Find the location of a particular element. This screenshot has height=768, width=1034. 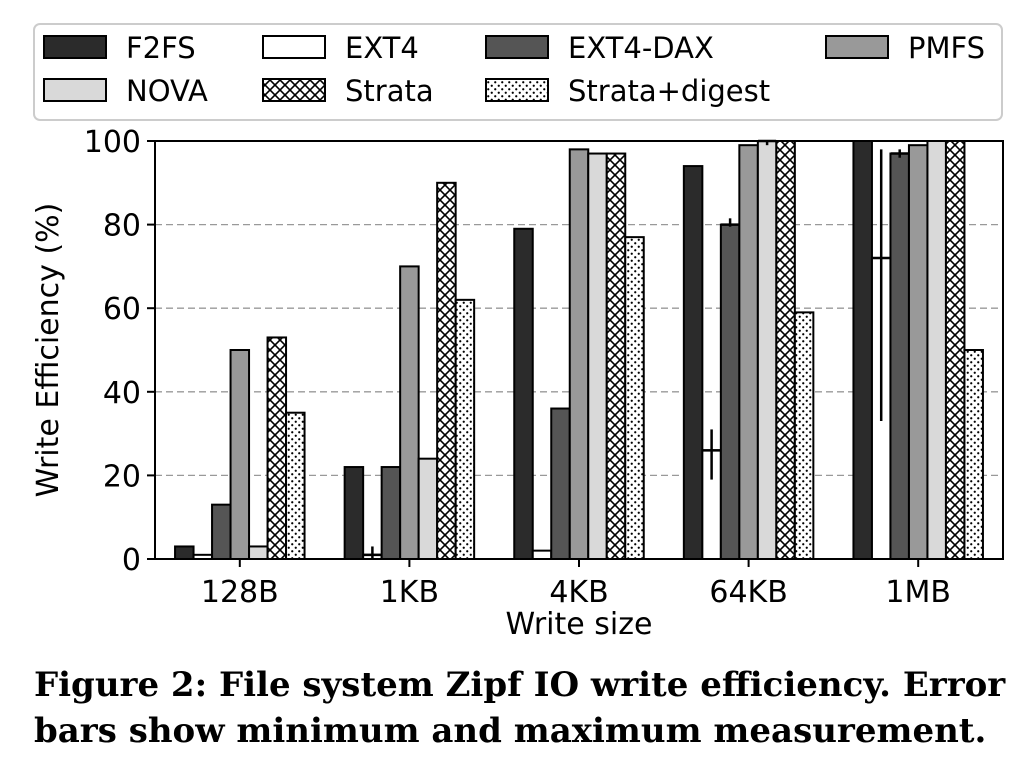

y-tick-label: 0 is located at coordinates (131, 560).